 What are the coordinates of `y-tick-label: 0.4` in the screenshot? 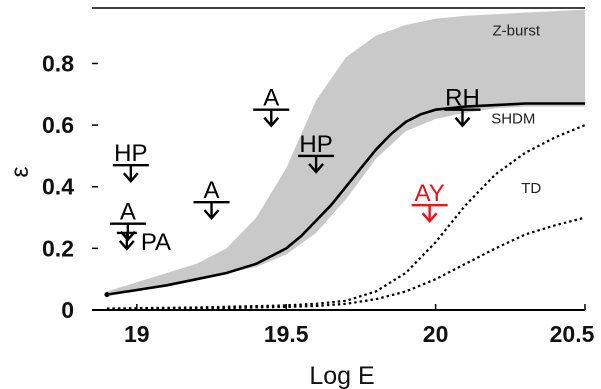 It's located at (58, 187).